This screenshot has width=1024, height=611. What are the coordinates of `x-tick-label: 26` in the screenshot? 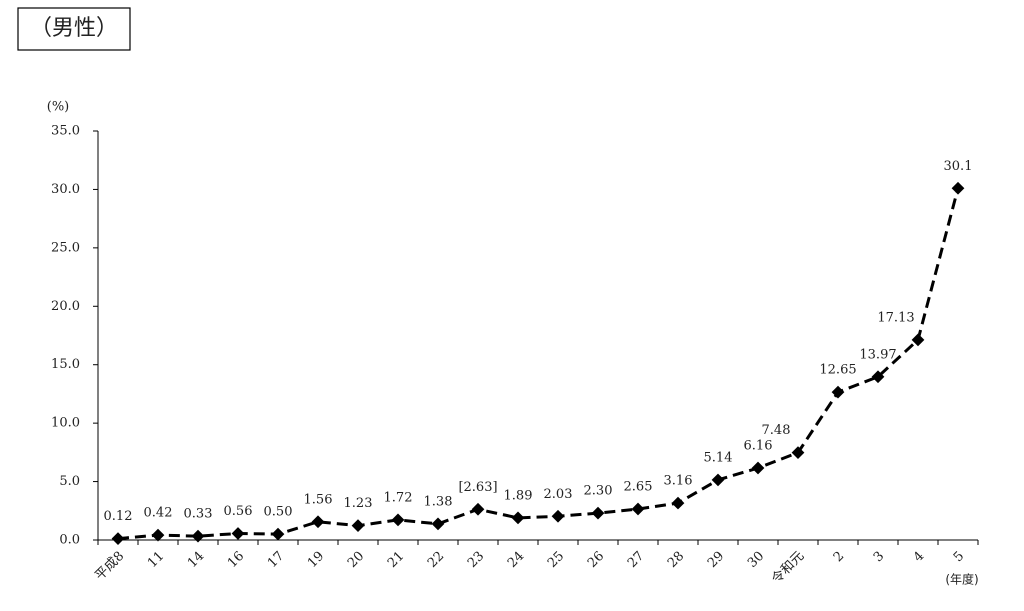 It's located at (596, 560).